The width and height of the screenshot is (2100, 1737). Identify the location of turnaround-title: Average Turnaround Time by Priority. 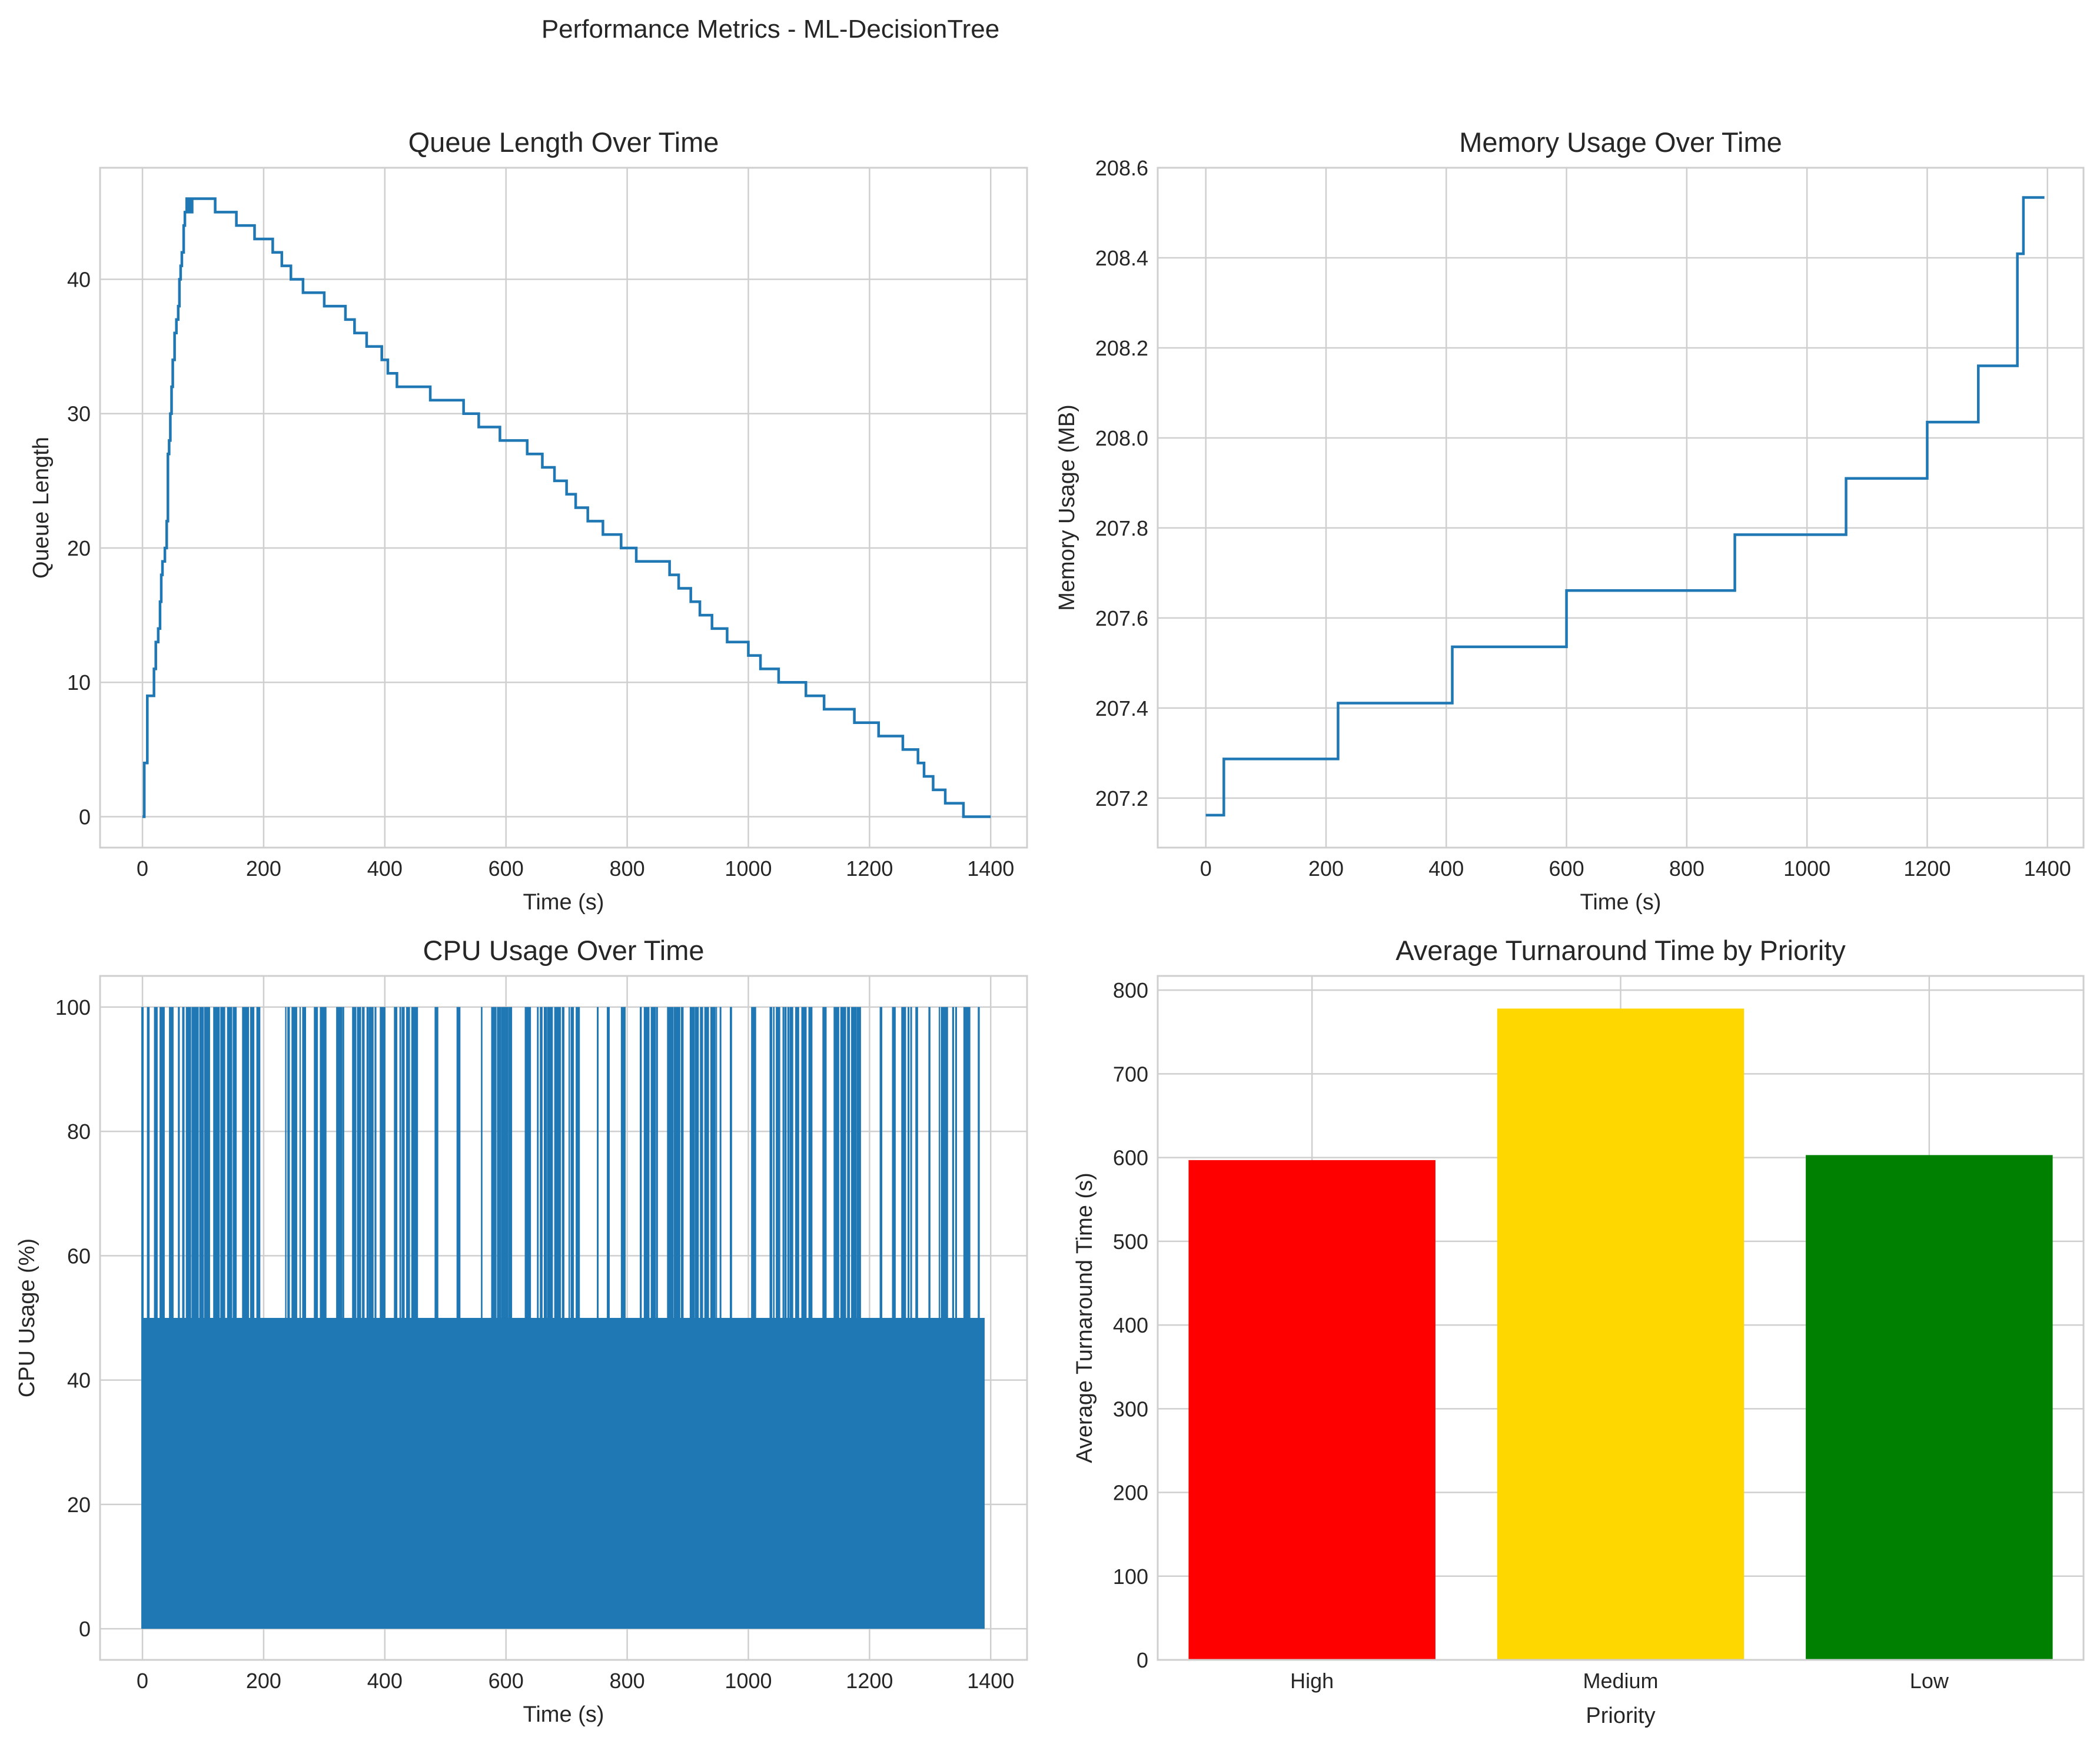
(1620, 950).